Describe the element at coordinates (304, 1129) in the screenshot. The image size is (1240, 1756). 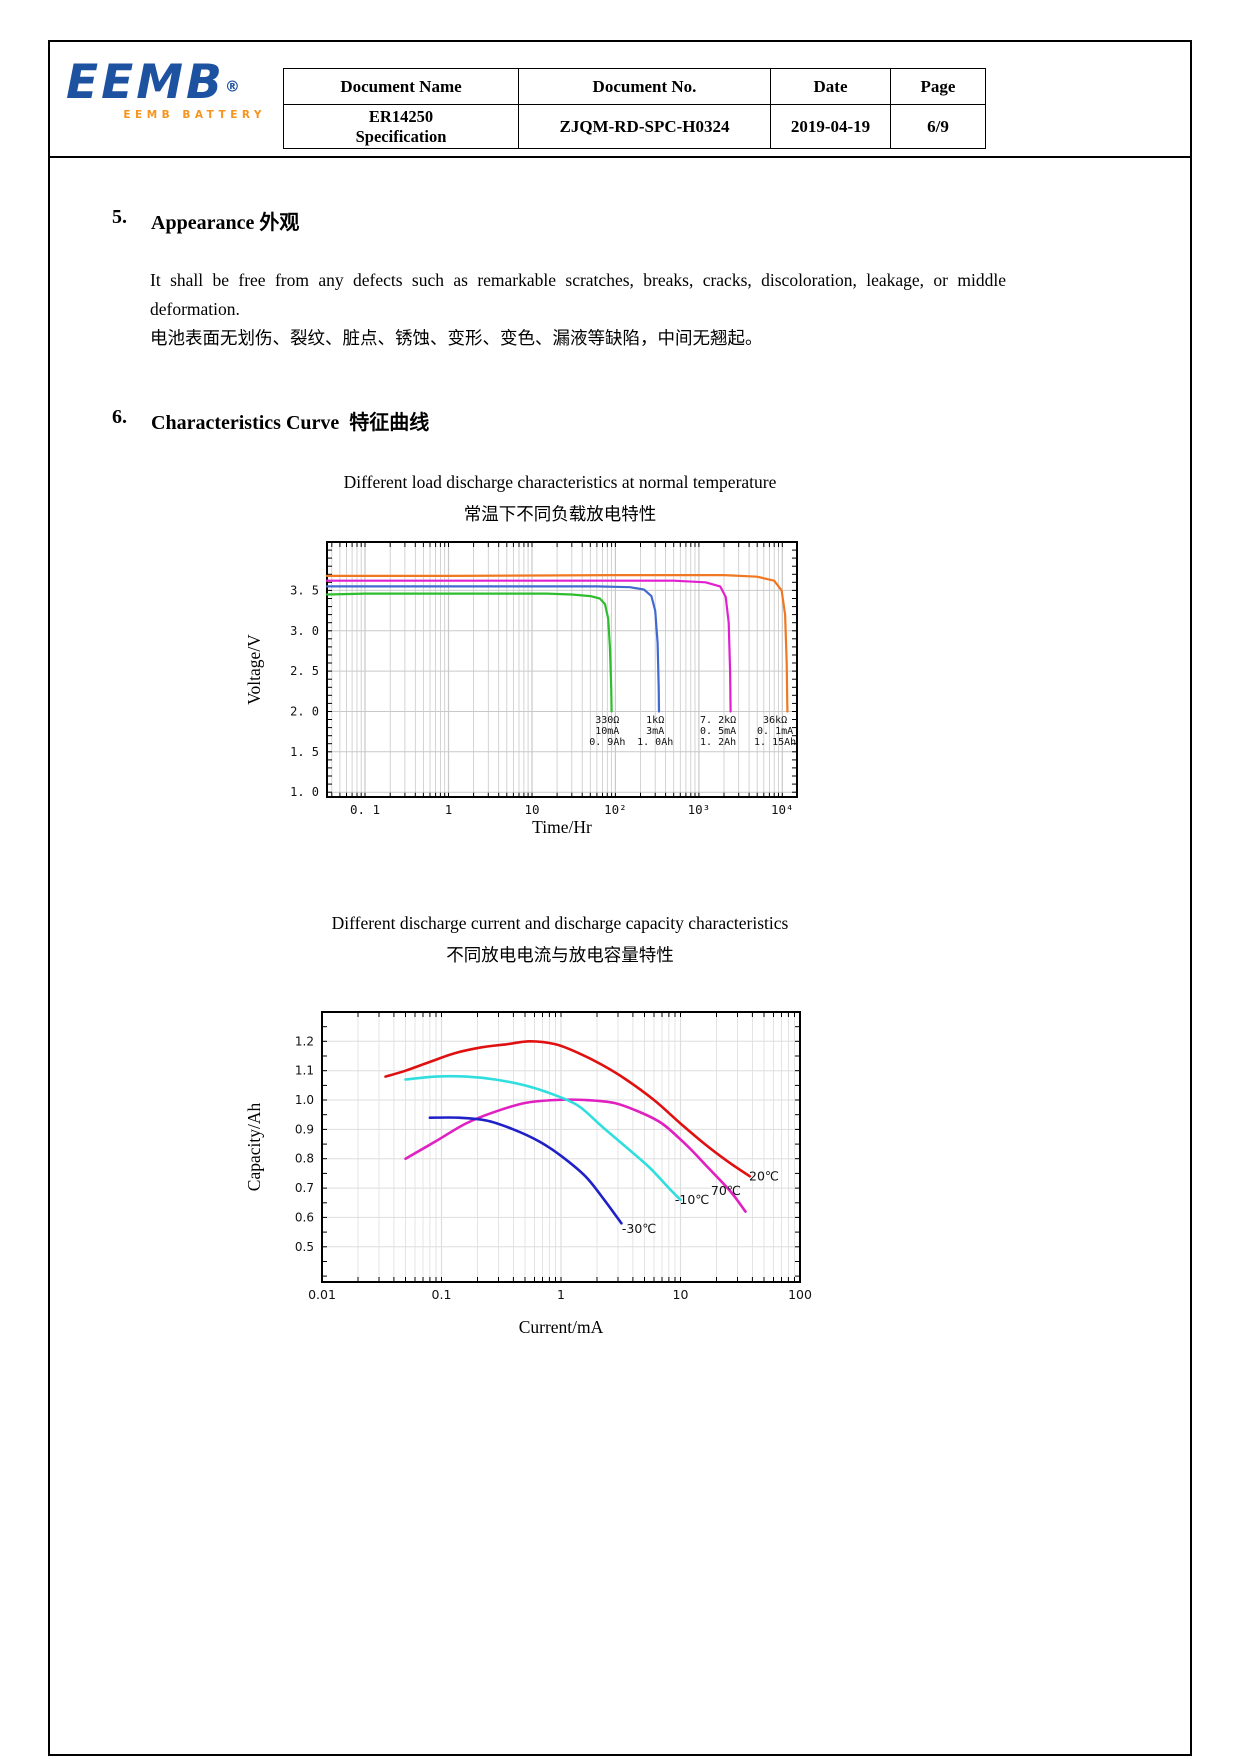
I see `svg-text: 0.9` at that location.